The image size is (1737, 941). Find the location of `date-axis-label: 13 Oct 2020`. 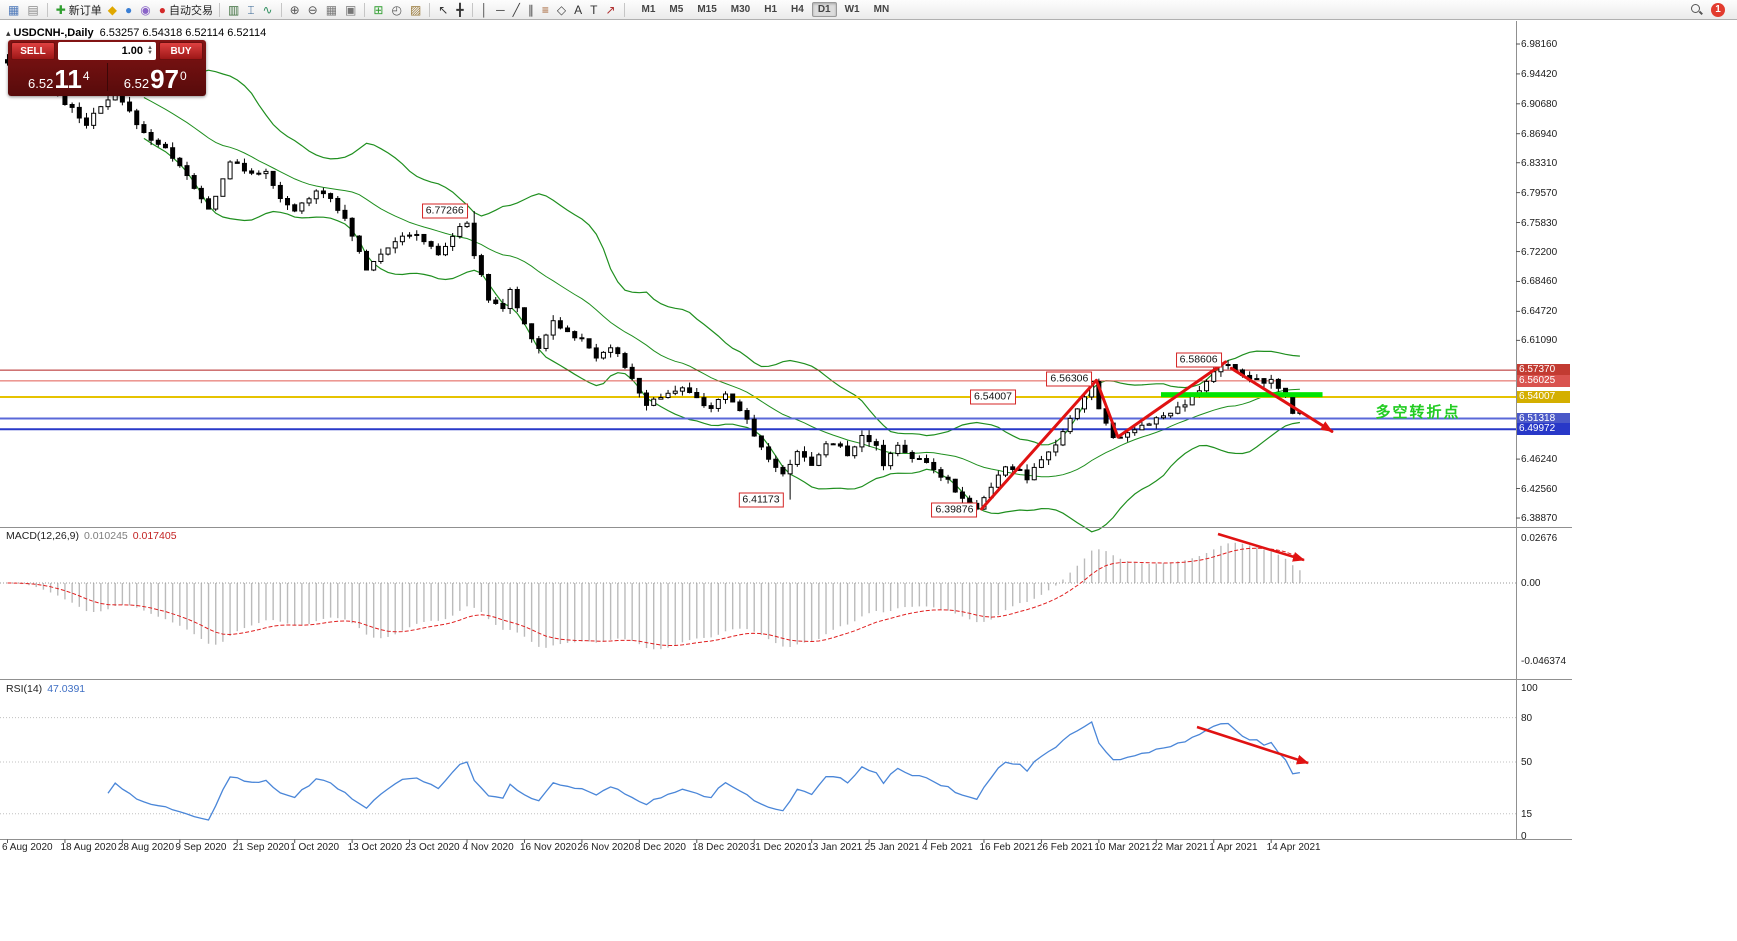

date-axis-label: 13 Oct 2020 is located at coordinates (375, 847).